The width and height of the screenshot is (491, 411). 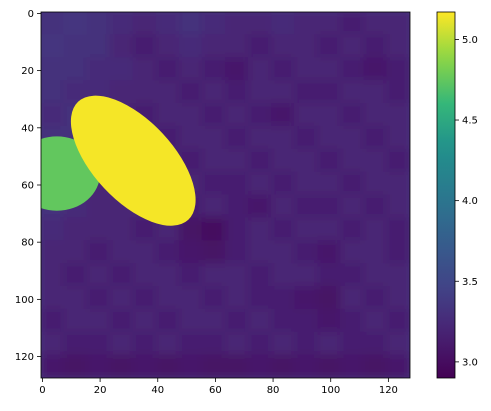 What do you see at coordinates (27, 243) in the screenshot?
I see `y-tick-label: 80` at bounding box center [27, 243].